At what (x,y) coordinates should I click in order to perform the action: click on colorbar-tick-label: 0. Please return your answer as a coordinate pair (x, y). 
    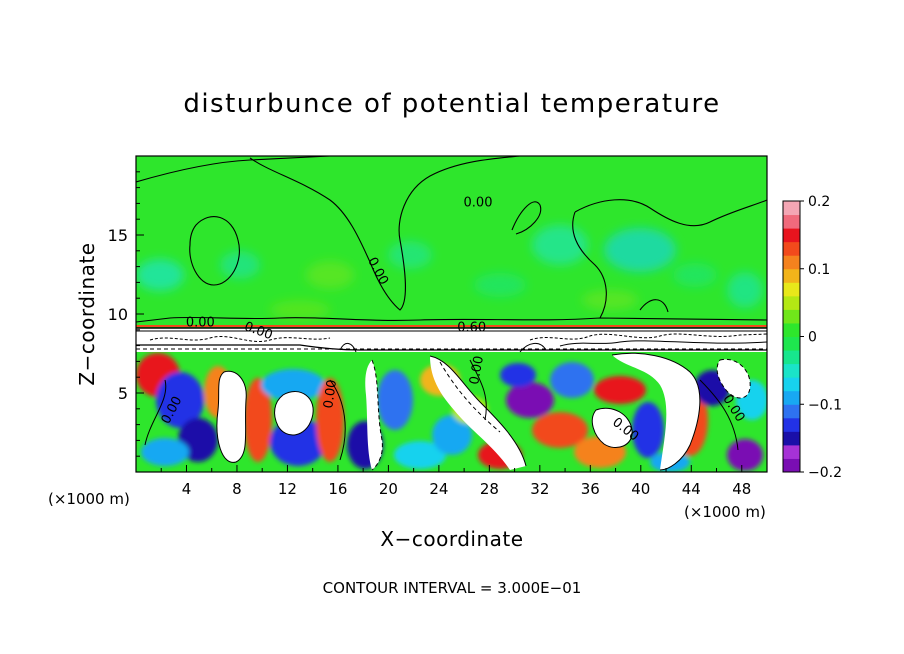
    Looking at the image, I should click on (812, 338).